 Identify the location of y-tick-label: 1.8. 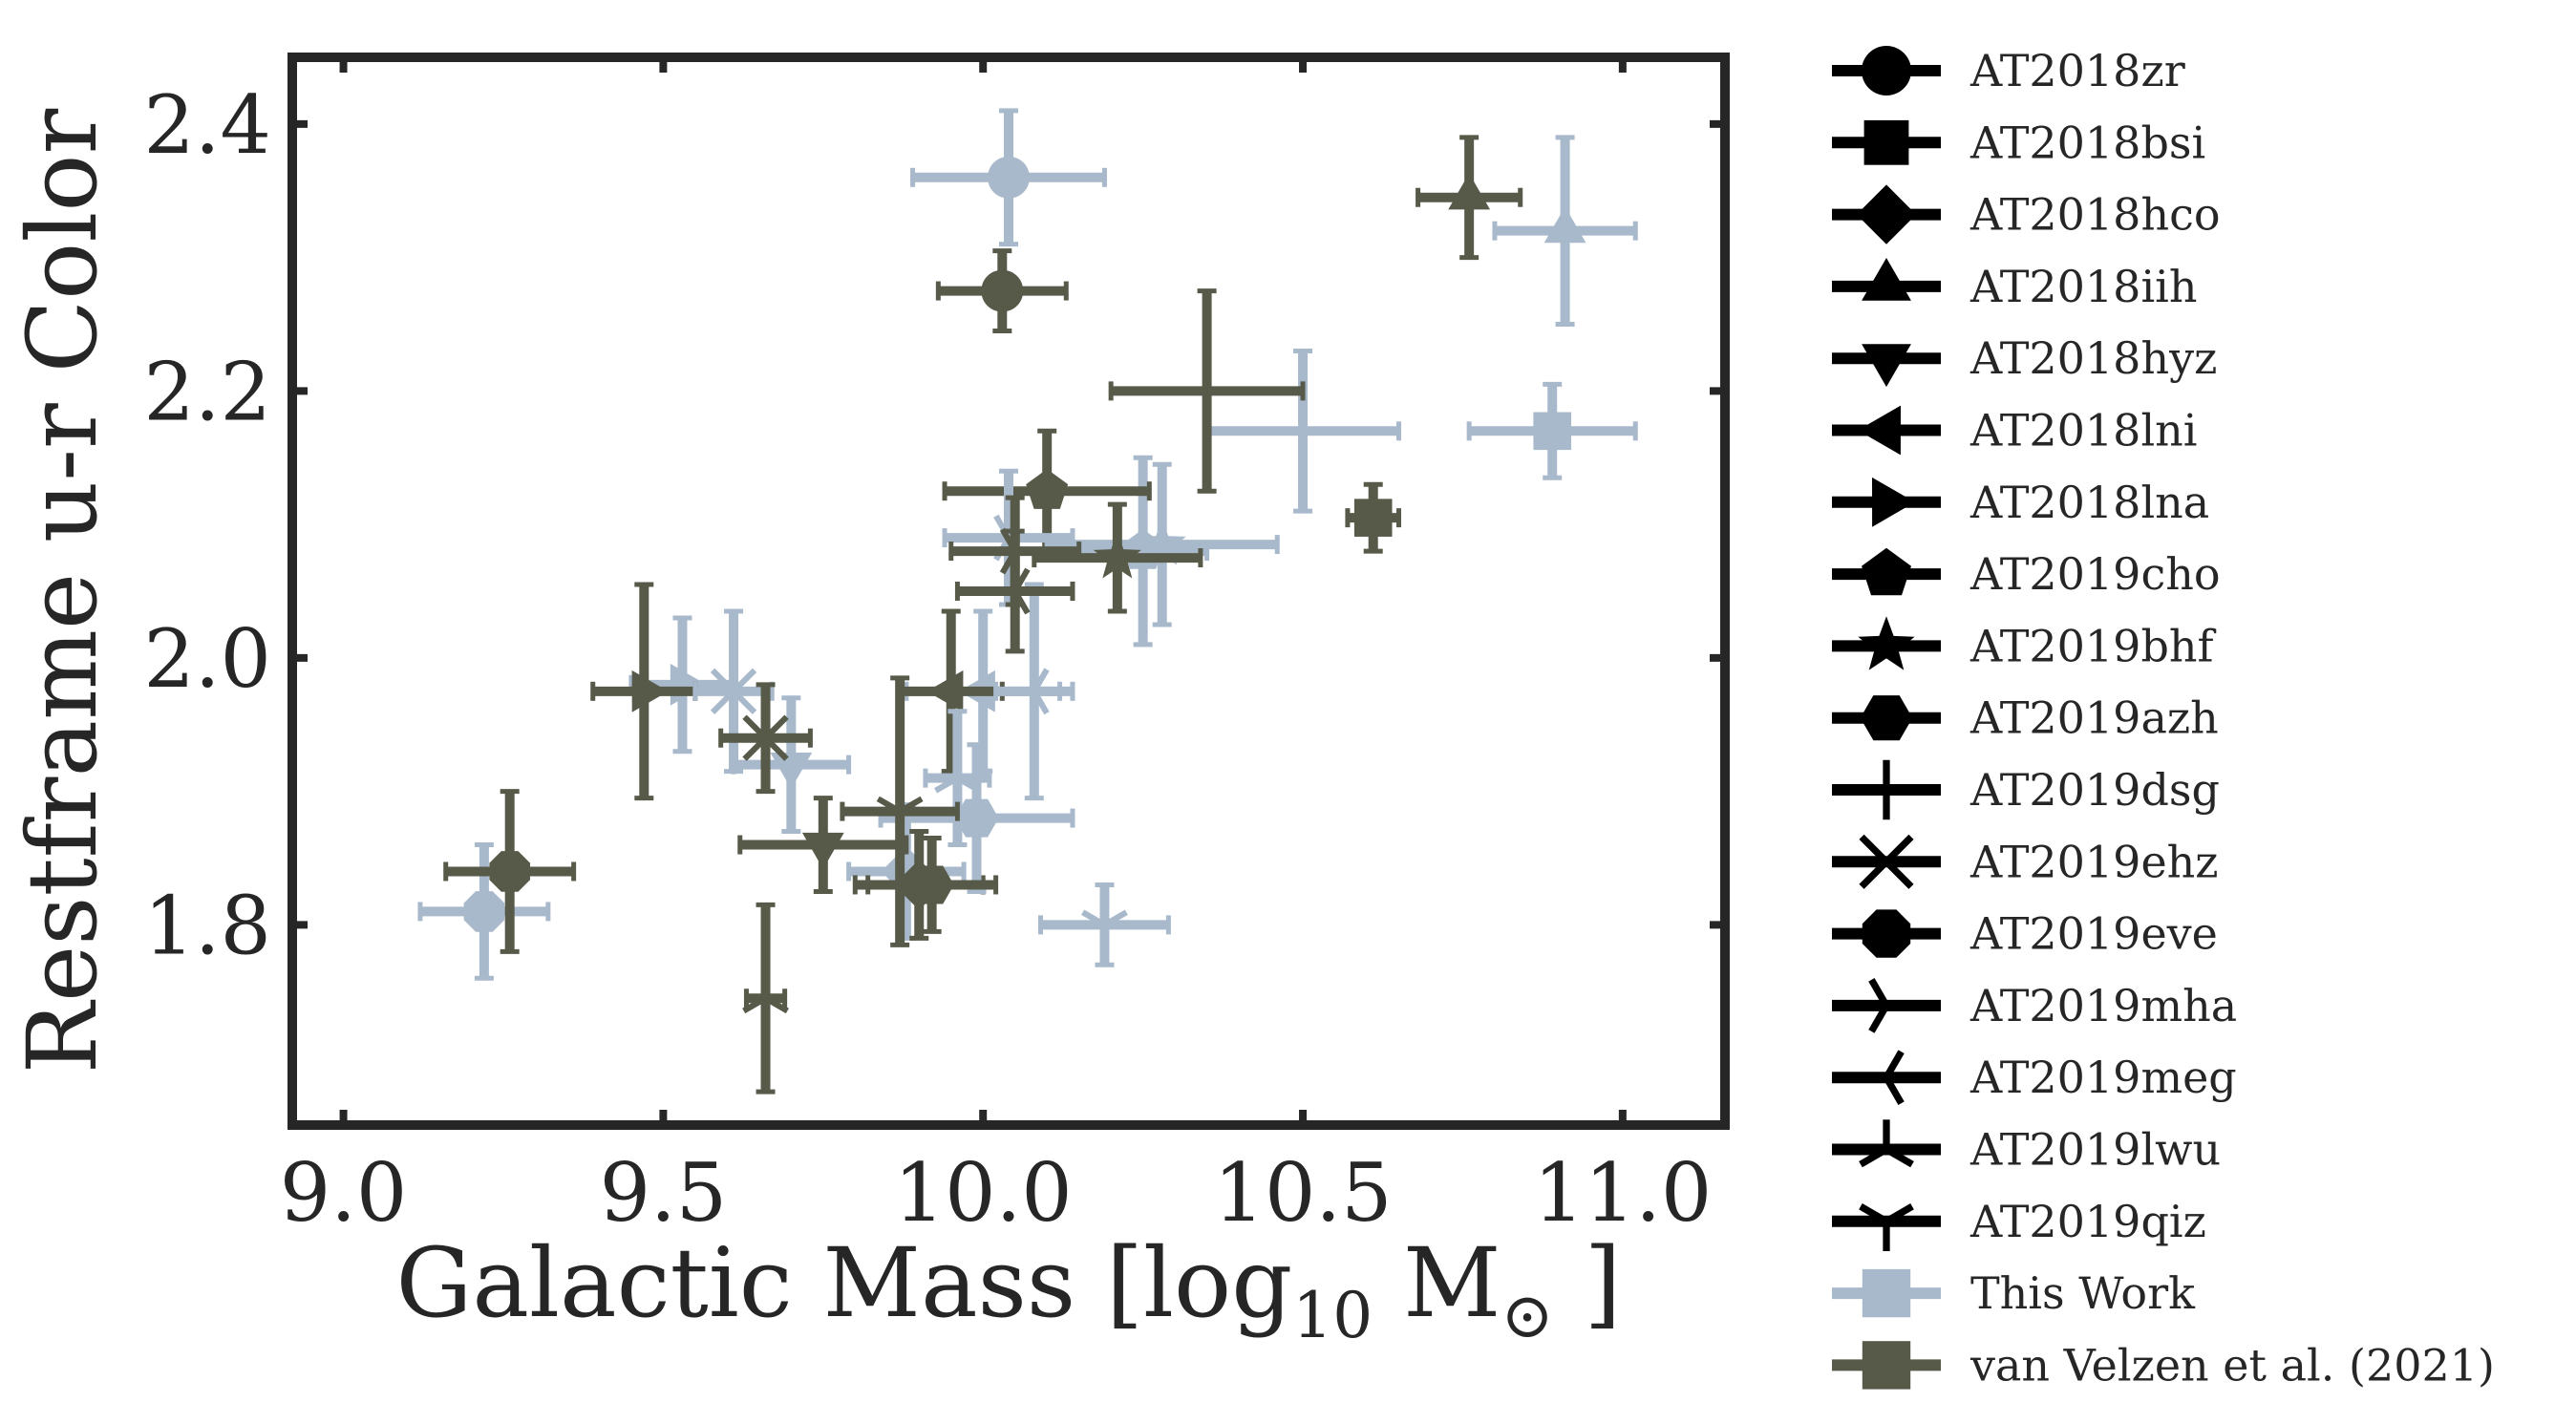
(207, 925).